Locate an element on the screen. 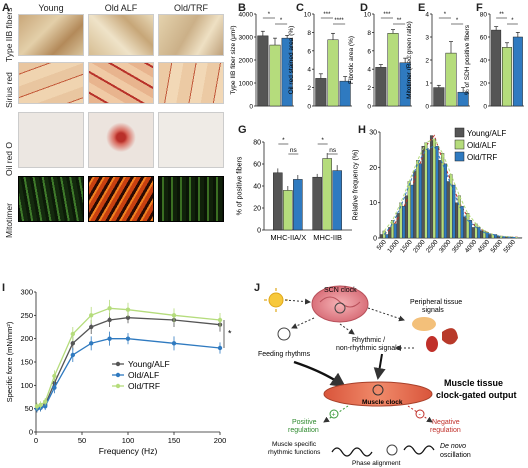  panel-label-a: A is located at coordinates (6, 8).